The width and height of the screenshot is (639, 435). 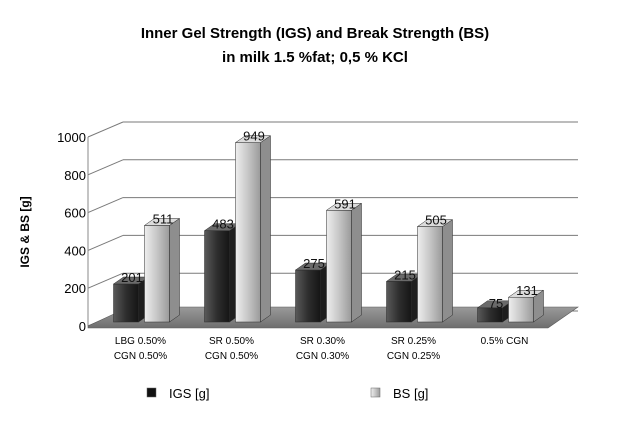 What do you see at coordinates (71, 137) in the screenshot?
I see `y-tick-label: 1000` at bounding box center [71, 137].